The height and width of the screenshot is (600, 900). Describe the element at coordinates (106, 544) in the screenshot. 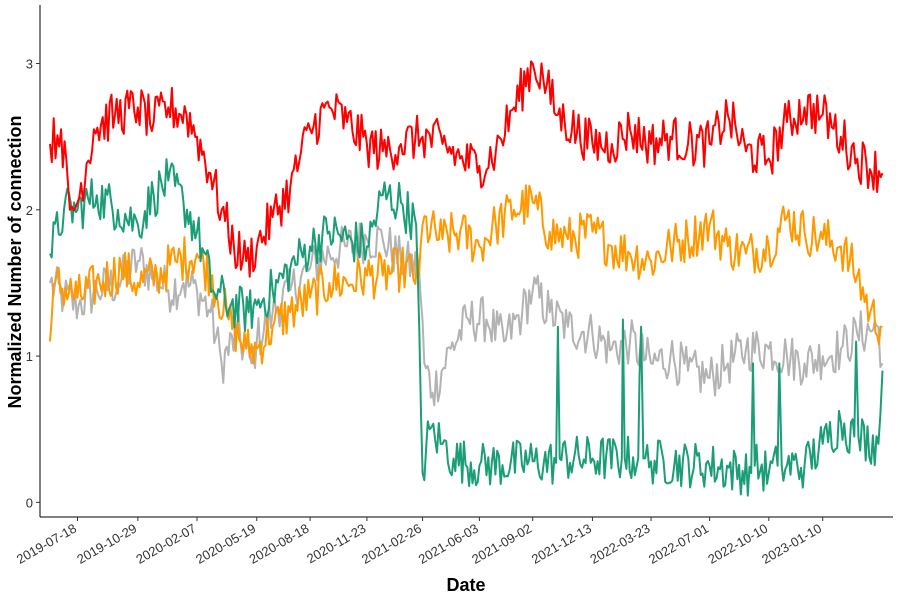

I see `x-tick-label: 2019-10-29` at that location.